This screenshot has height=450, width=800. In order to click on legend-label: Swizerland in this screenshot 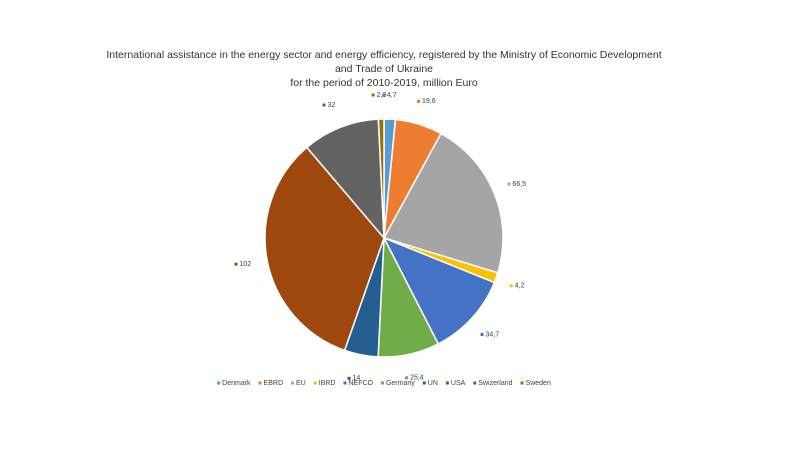, I will do `click(495, 383)`.